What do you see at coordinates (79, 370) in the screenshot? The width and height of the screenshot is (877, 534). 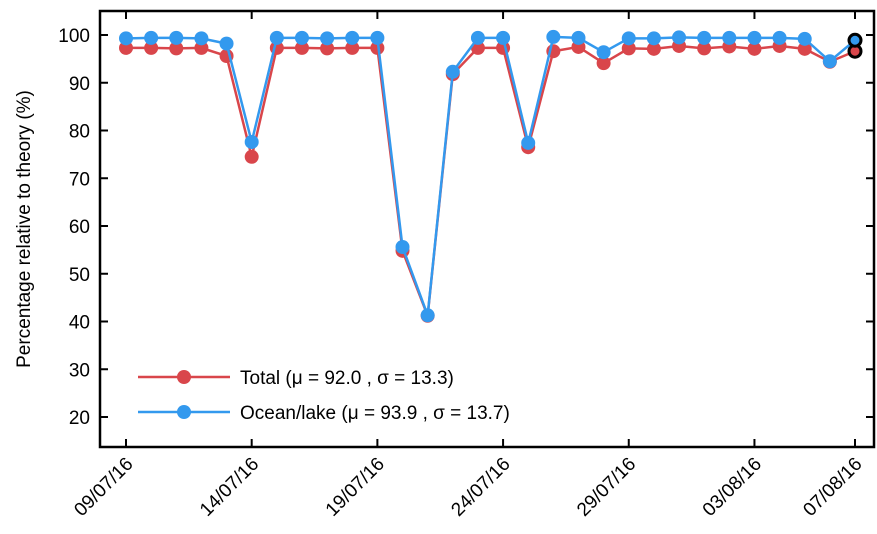 I see `y-tick-label: 30` at bounding box center [79, 370].